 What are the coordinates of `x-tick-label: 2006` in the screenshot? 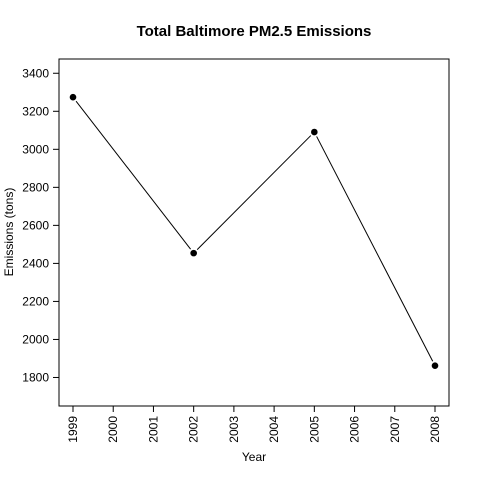 It's located at (355, 429).